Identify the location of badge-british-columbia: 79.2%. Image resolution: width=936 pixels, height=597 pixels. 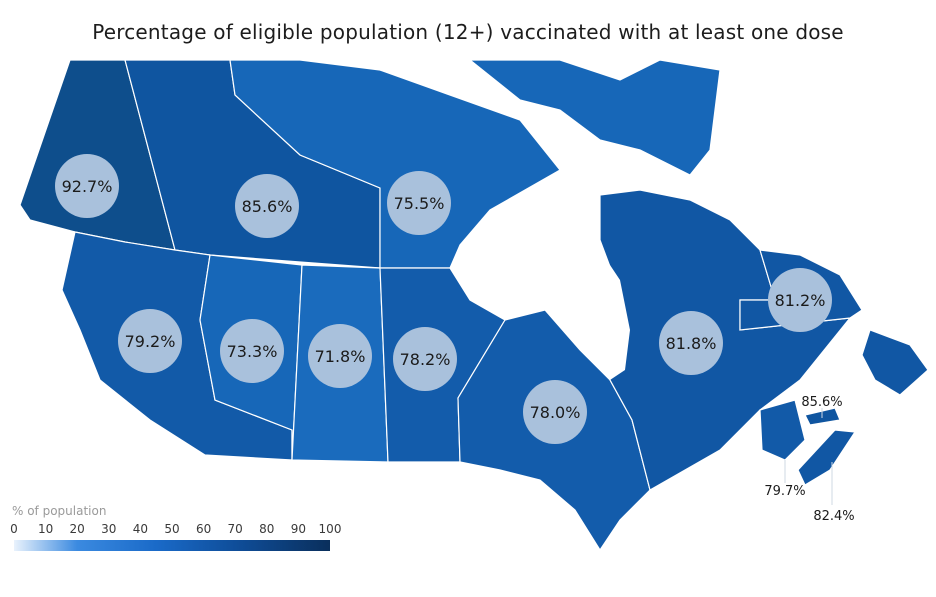
(150, 341).